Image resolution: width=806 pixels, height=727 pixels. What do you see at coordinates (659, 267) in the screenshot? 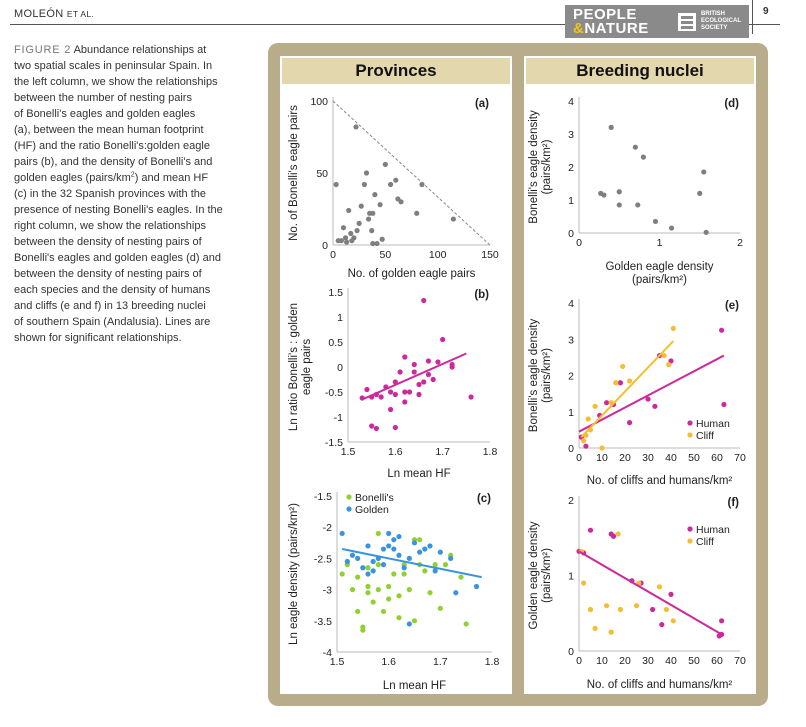
I see `x-axis-label: Golden eagle density` at bounding box center [659, 267].